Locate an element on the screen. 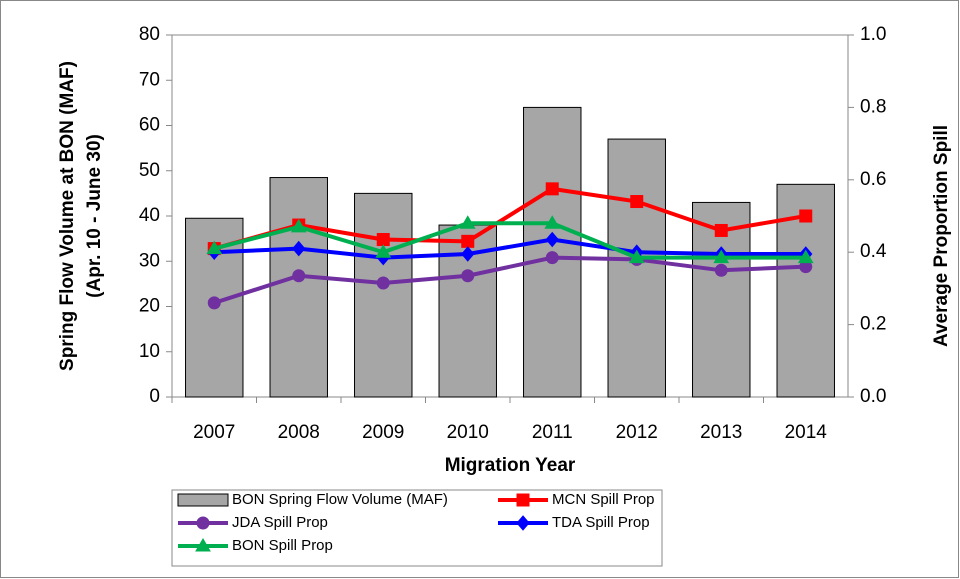  x-tick-label: 2007 is located at coordinates (214, 432).